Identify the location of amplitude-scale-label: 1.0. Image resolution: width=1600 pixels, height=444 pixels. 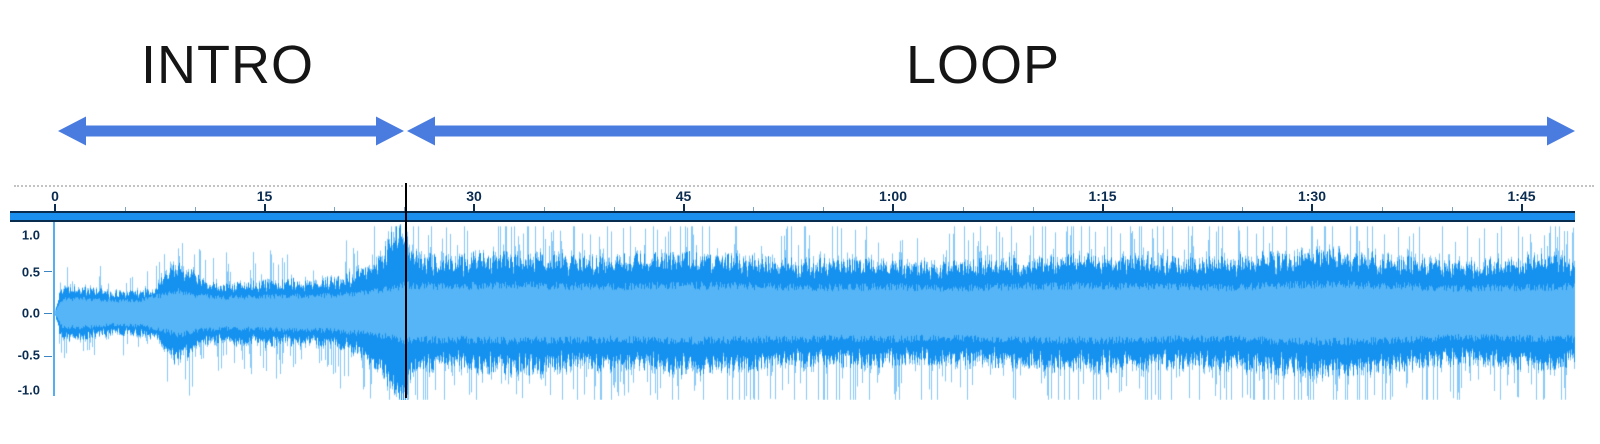
(30, 235).